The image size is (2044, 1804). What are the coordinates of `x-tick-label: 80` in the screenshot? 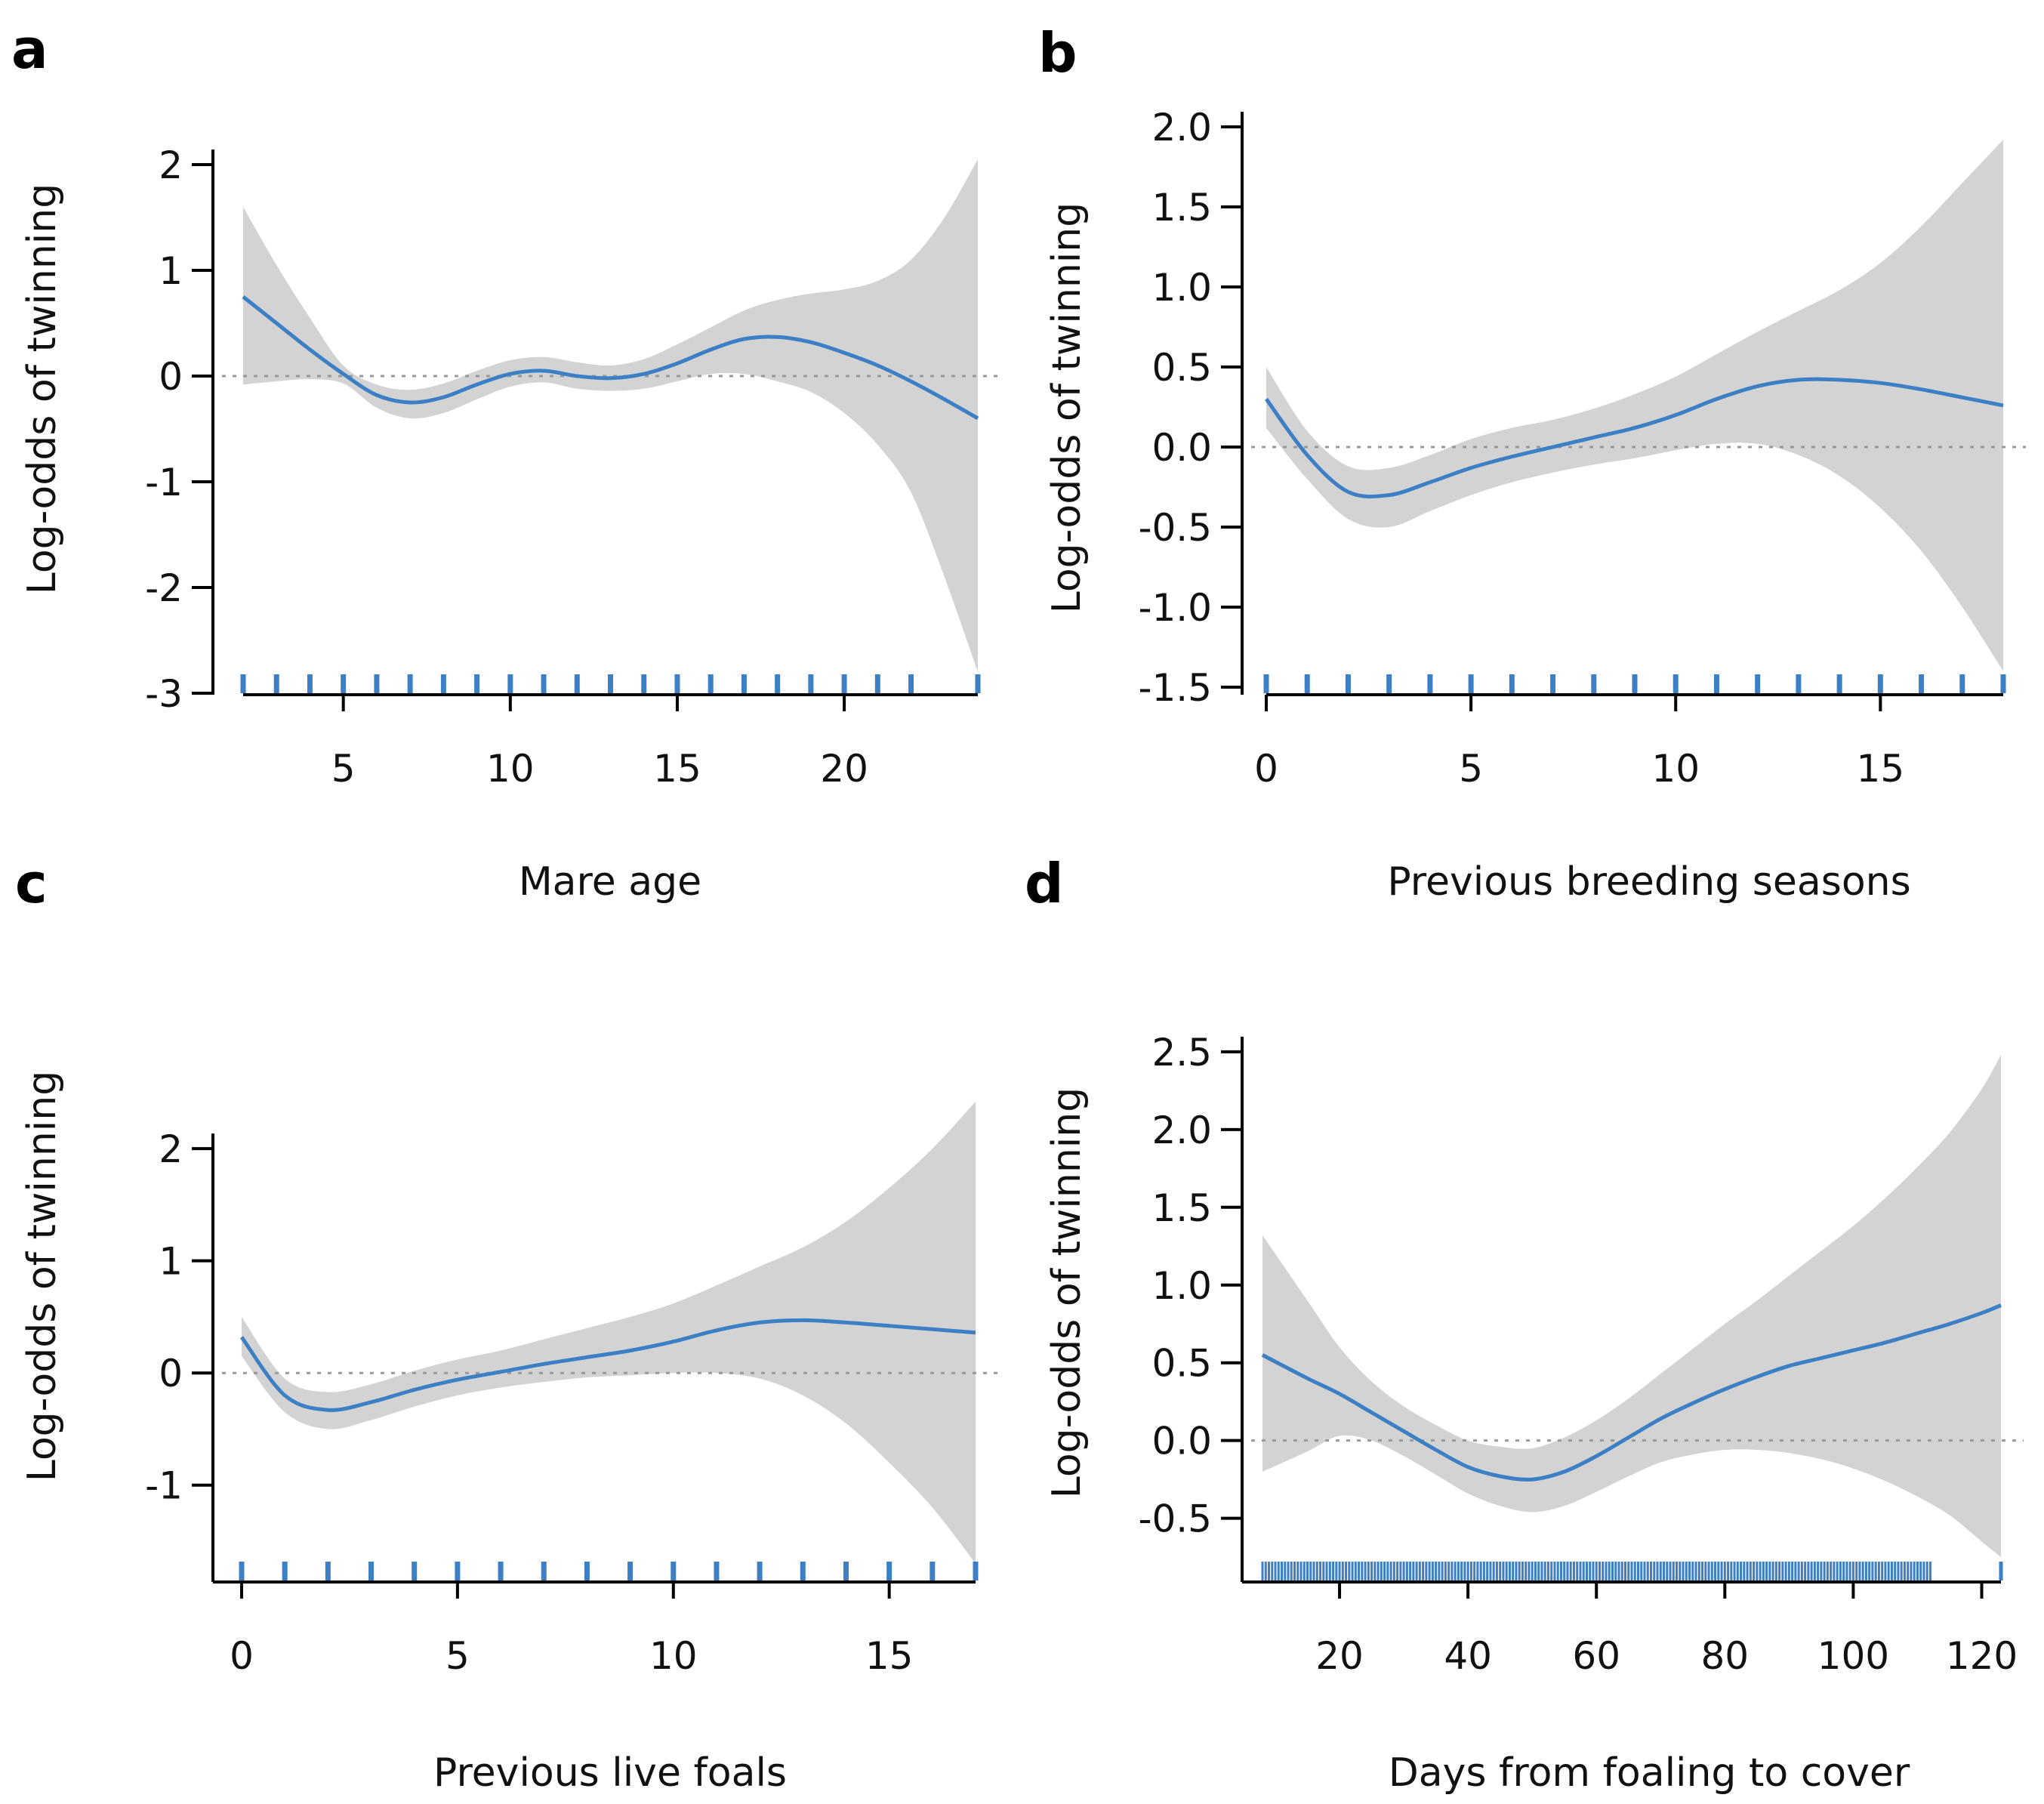 It's located at (1725, 1656).